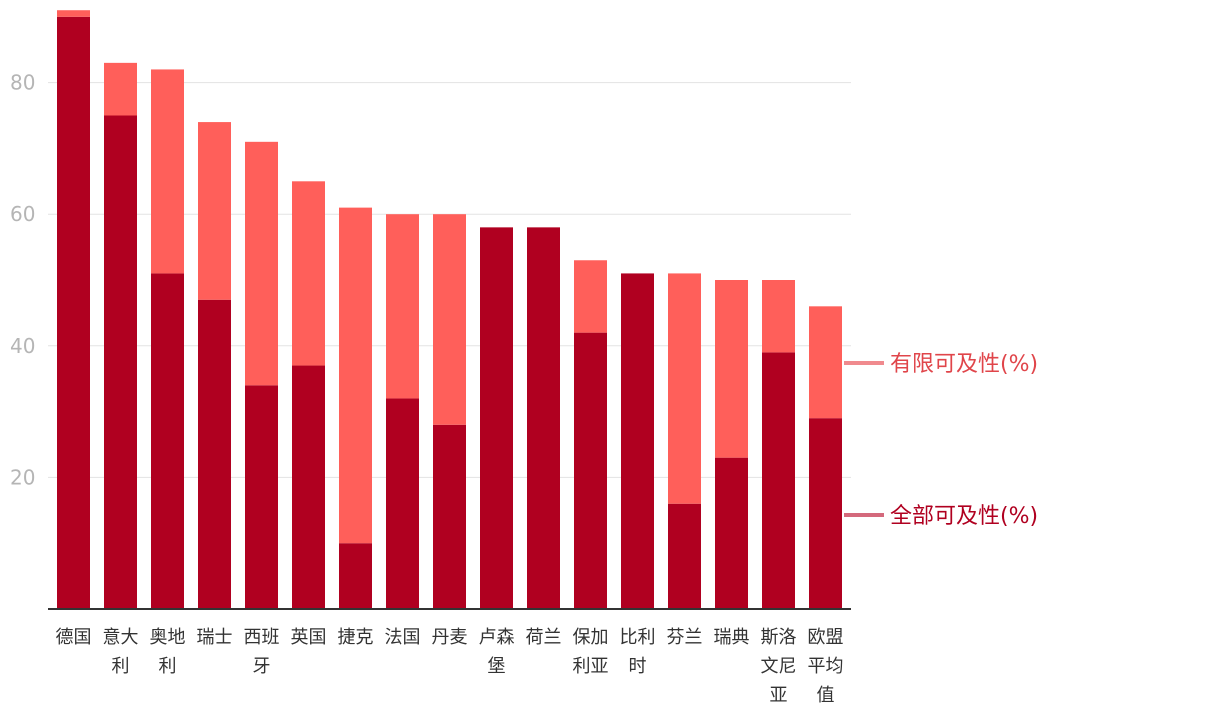 This screenshot has width=1220, height=726. What do you see at coordinates (591, 652) in the screenshot?
I see `x-tick-label-11: 保加利亚` at bounding box center [591, 652].